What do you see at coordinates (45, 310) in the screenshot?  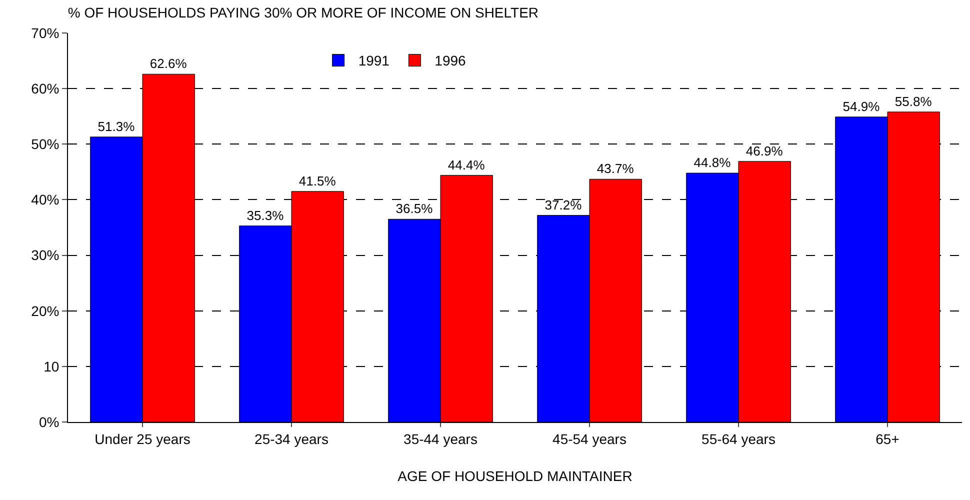 I see `y-tick-label: 20%` at bounding box center [45, 310].